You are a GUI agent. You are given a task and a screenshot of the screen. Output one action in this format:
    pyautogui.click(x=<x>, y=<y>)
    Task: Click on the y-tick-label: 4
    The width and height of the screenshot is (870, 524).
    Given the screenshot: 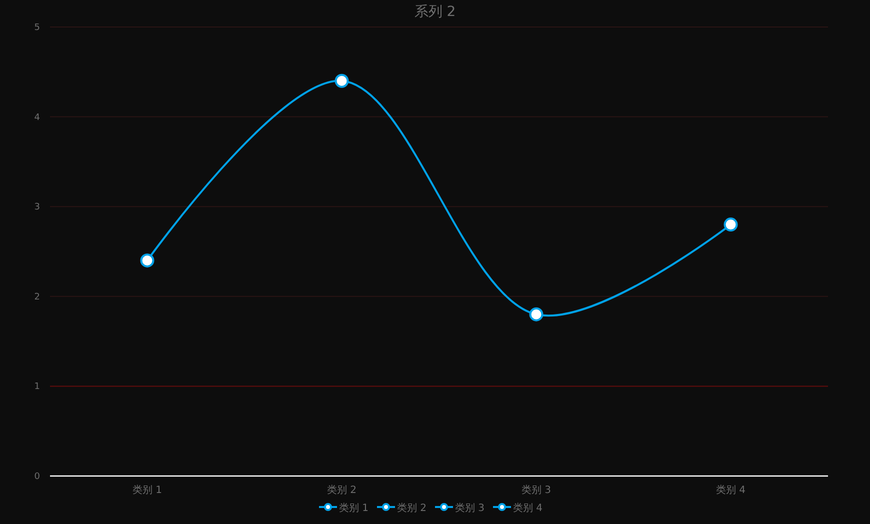 What is the action you would take?
    pyautogui.click(x=37, y=117)
    